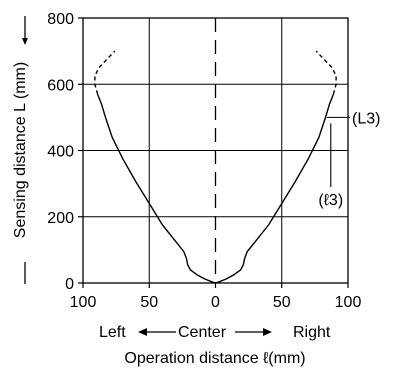 The image size is (394, 374). What do you see at coordinates (60, 85) in the screenshot?
I see `y-tick-label: 600` at bounding box center [60, 85].